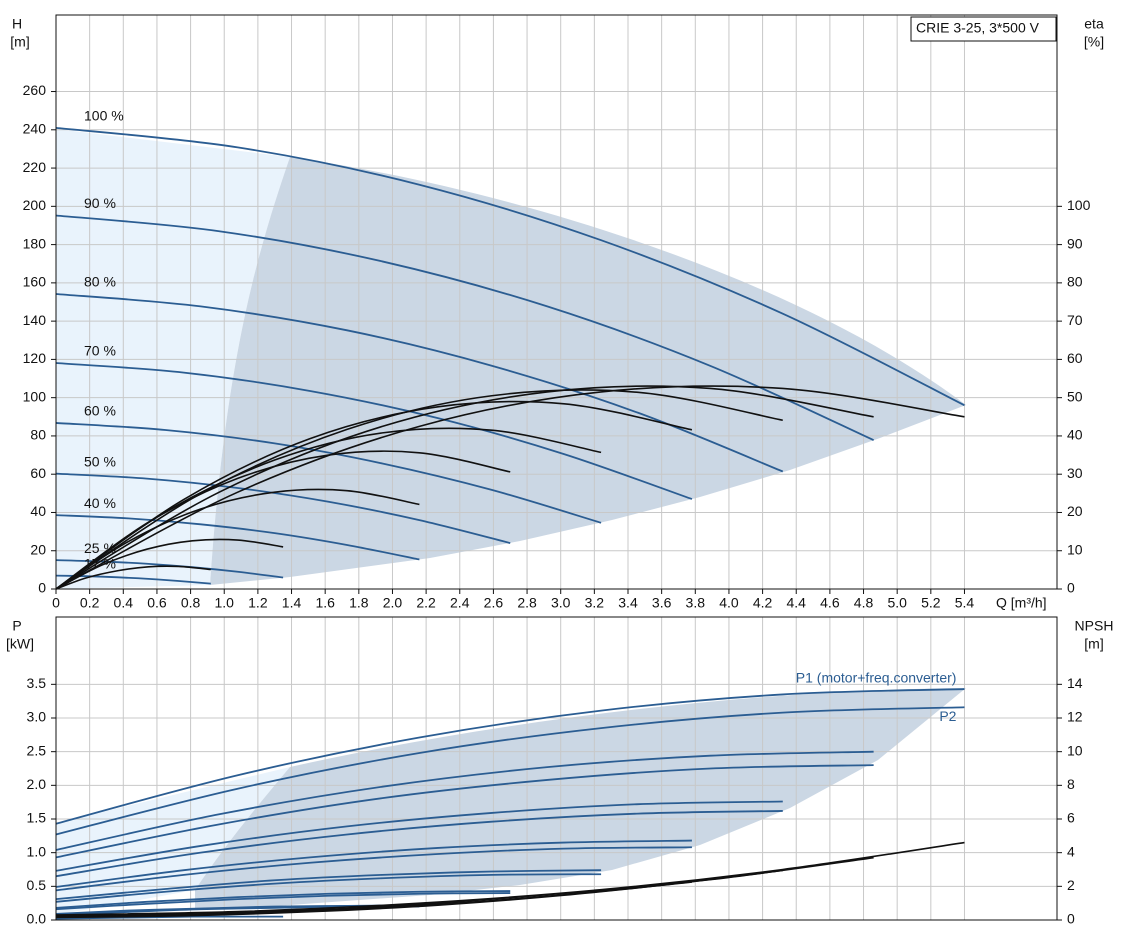 This screenshot has width=1125, height=935. I want to click on y-tick-label: 80, so click(38, 435).